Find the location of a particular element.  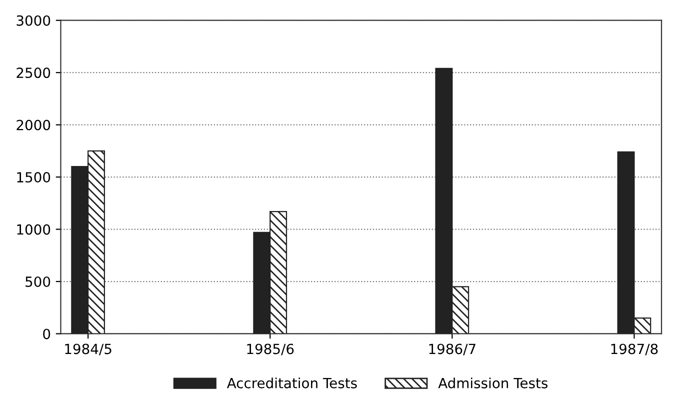

y-tick-label: 3000 is located at coordinates (33, 20).